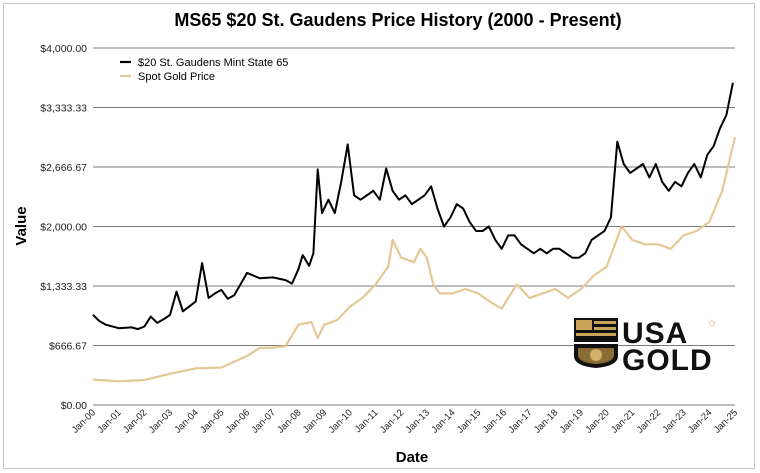  I want to click on x-tick-label: Jan-12, so click(392, 421).